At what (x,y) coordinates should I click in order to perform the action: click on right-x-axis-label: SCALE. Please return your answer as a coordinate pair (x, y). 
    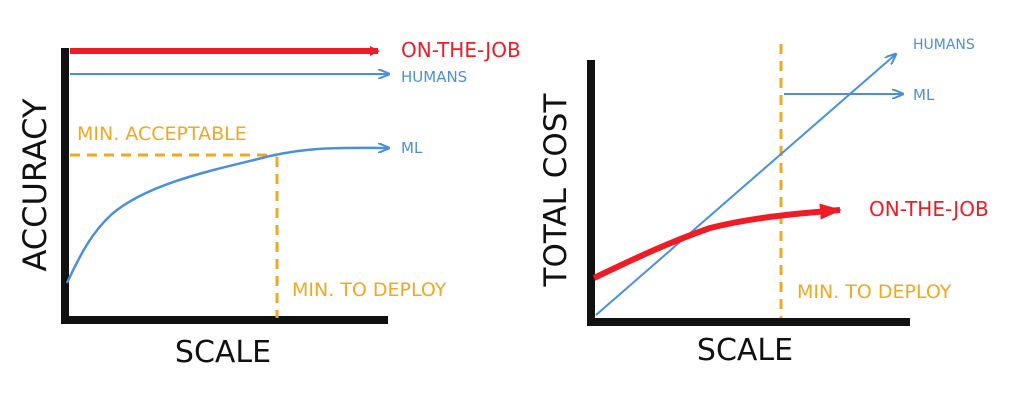
    Looking at the image, I should click on (745, 350).